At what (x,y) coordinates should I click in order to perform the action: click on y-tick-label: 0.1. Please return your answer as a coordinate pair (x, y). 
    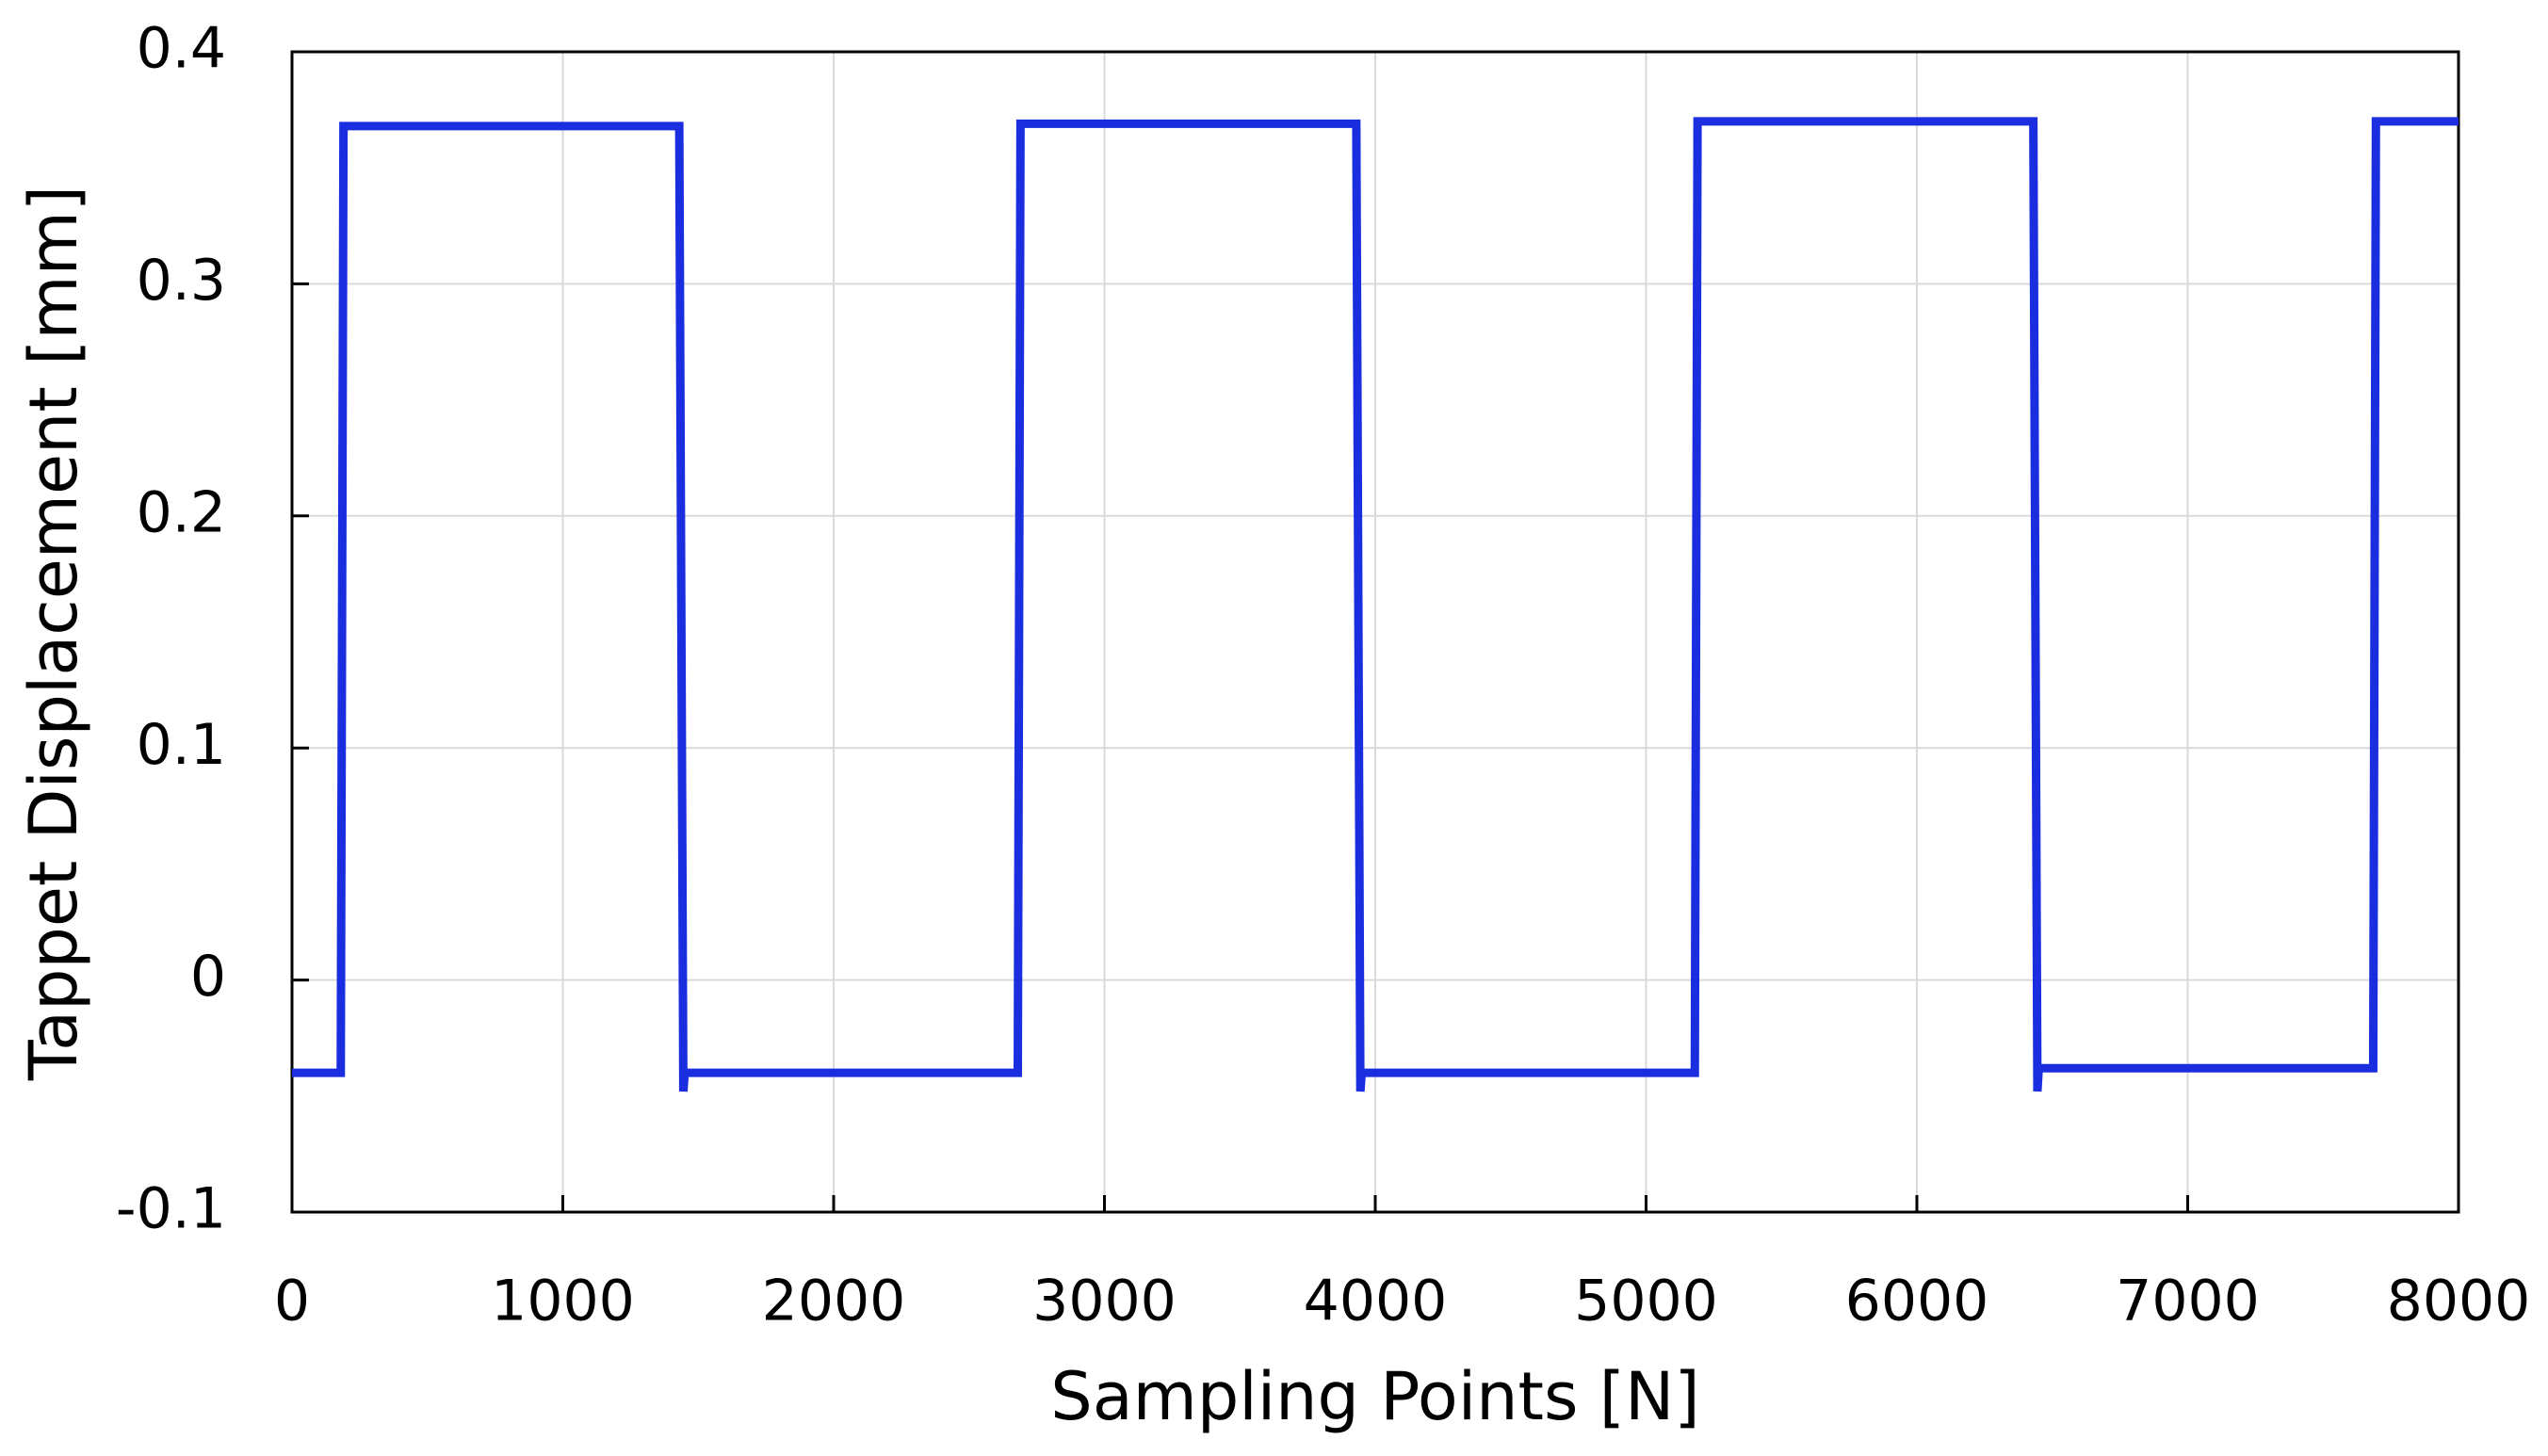
    Looking at the image, I should click on (182, 745).